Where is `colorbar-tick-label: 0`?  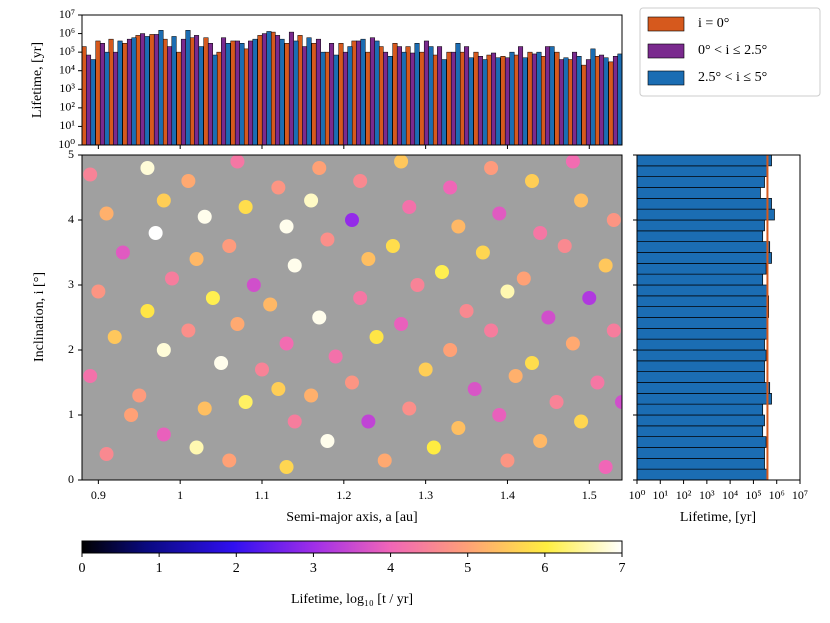
colorbar-tick-label: 0 is located at coordinates (82, 568).